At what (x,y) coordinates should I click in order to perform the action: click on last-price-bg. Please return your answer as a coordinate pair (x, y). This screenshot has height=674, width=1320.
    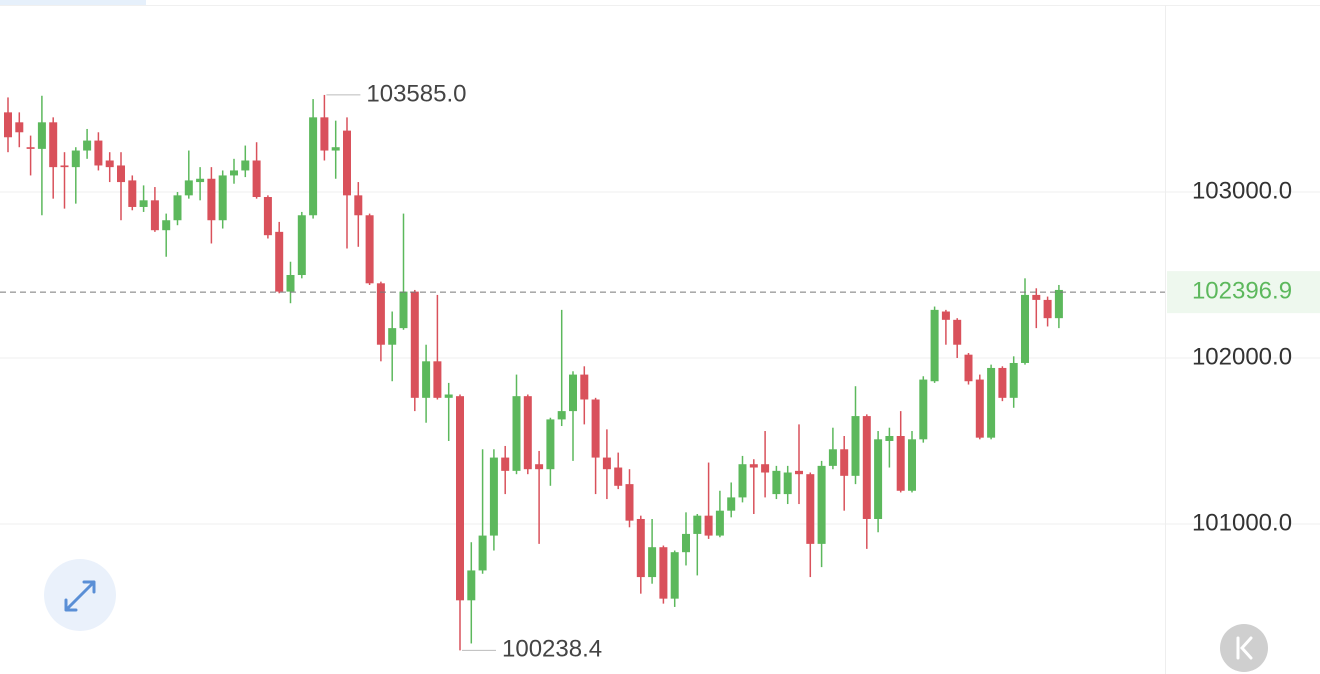
    Looking at the image, I should click on (1243, 292).